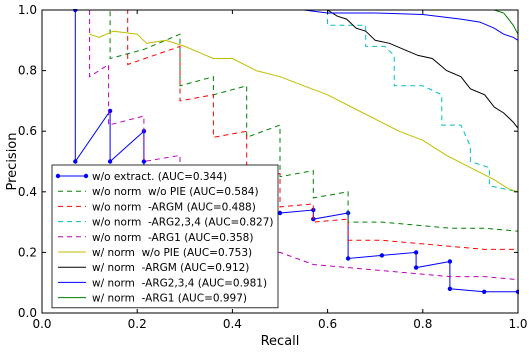 This screenshot has width=529, height=352. What do you see at coordinates (175, 192) in the screenshot?
I see `legend-label: w/o norm w/o PIE (AUC=0.584)` at bounding box center [175, 192].